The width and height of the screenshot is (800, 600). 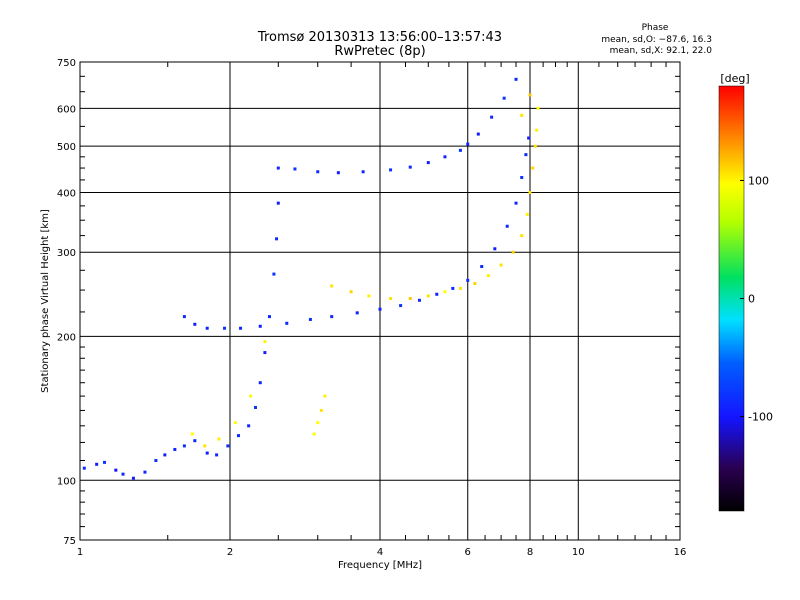 I want to click on x-tick-label: 10, so click(x=578, y=552).